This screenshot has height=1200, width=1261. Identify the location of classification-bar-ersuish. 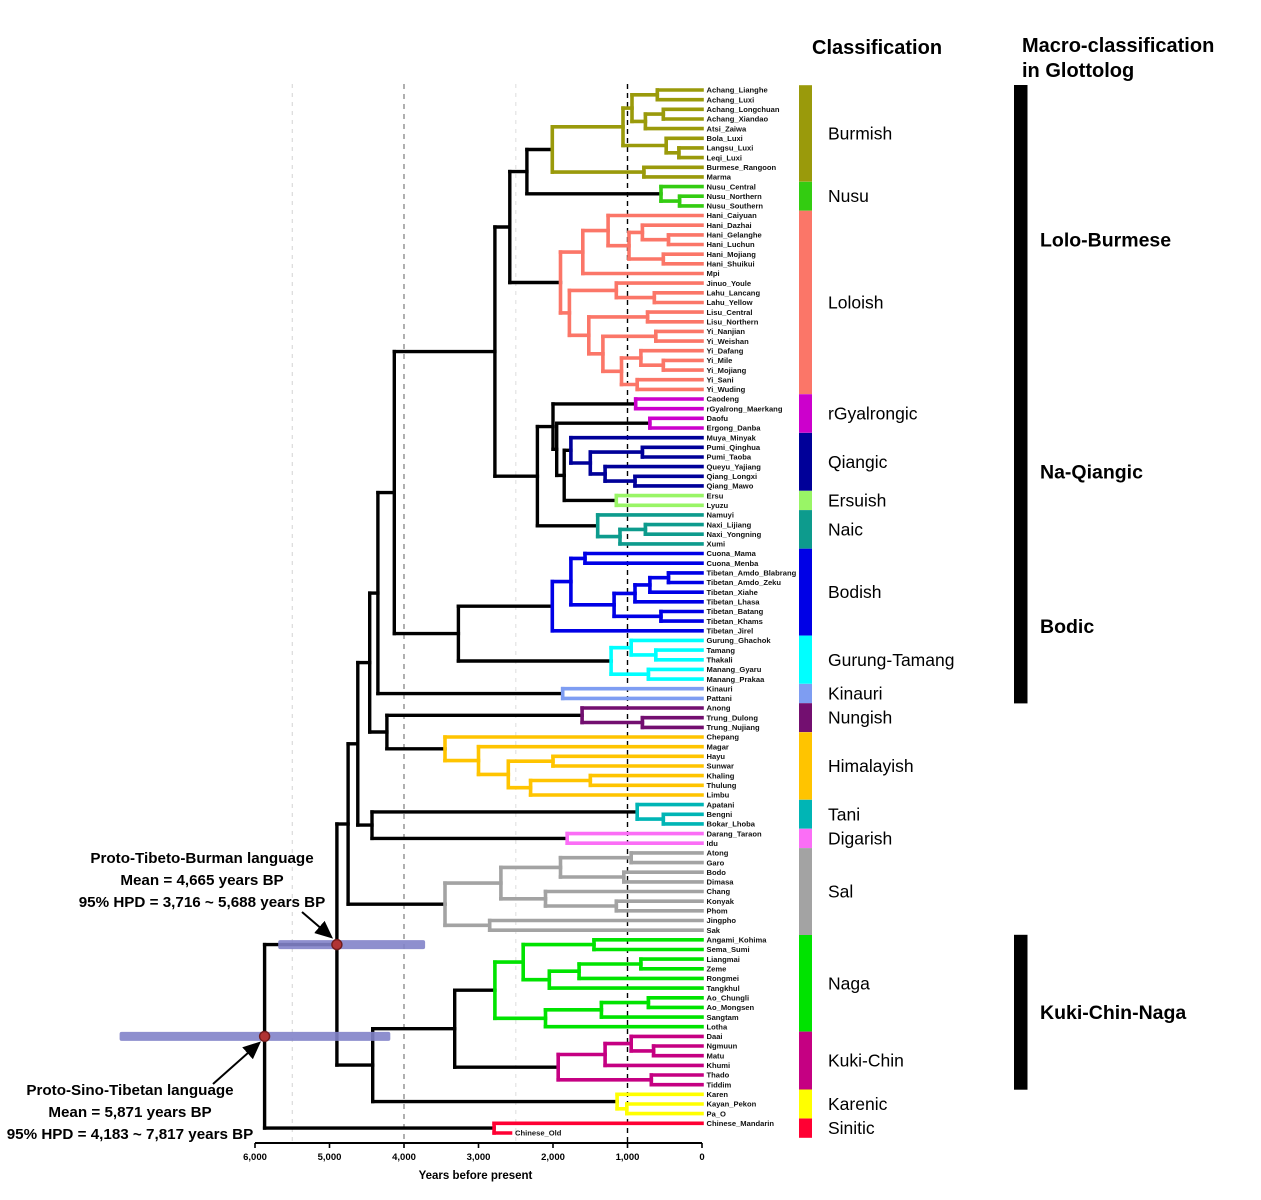
(805, 500).